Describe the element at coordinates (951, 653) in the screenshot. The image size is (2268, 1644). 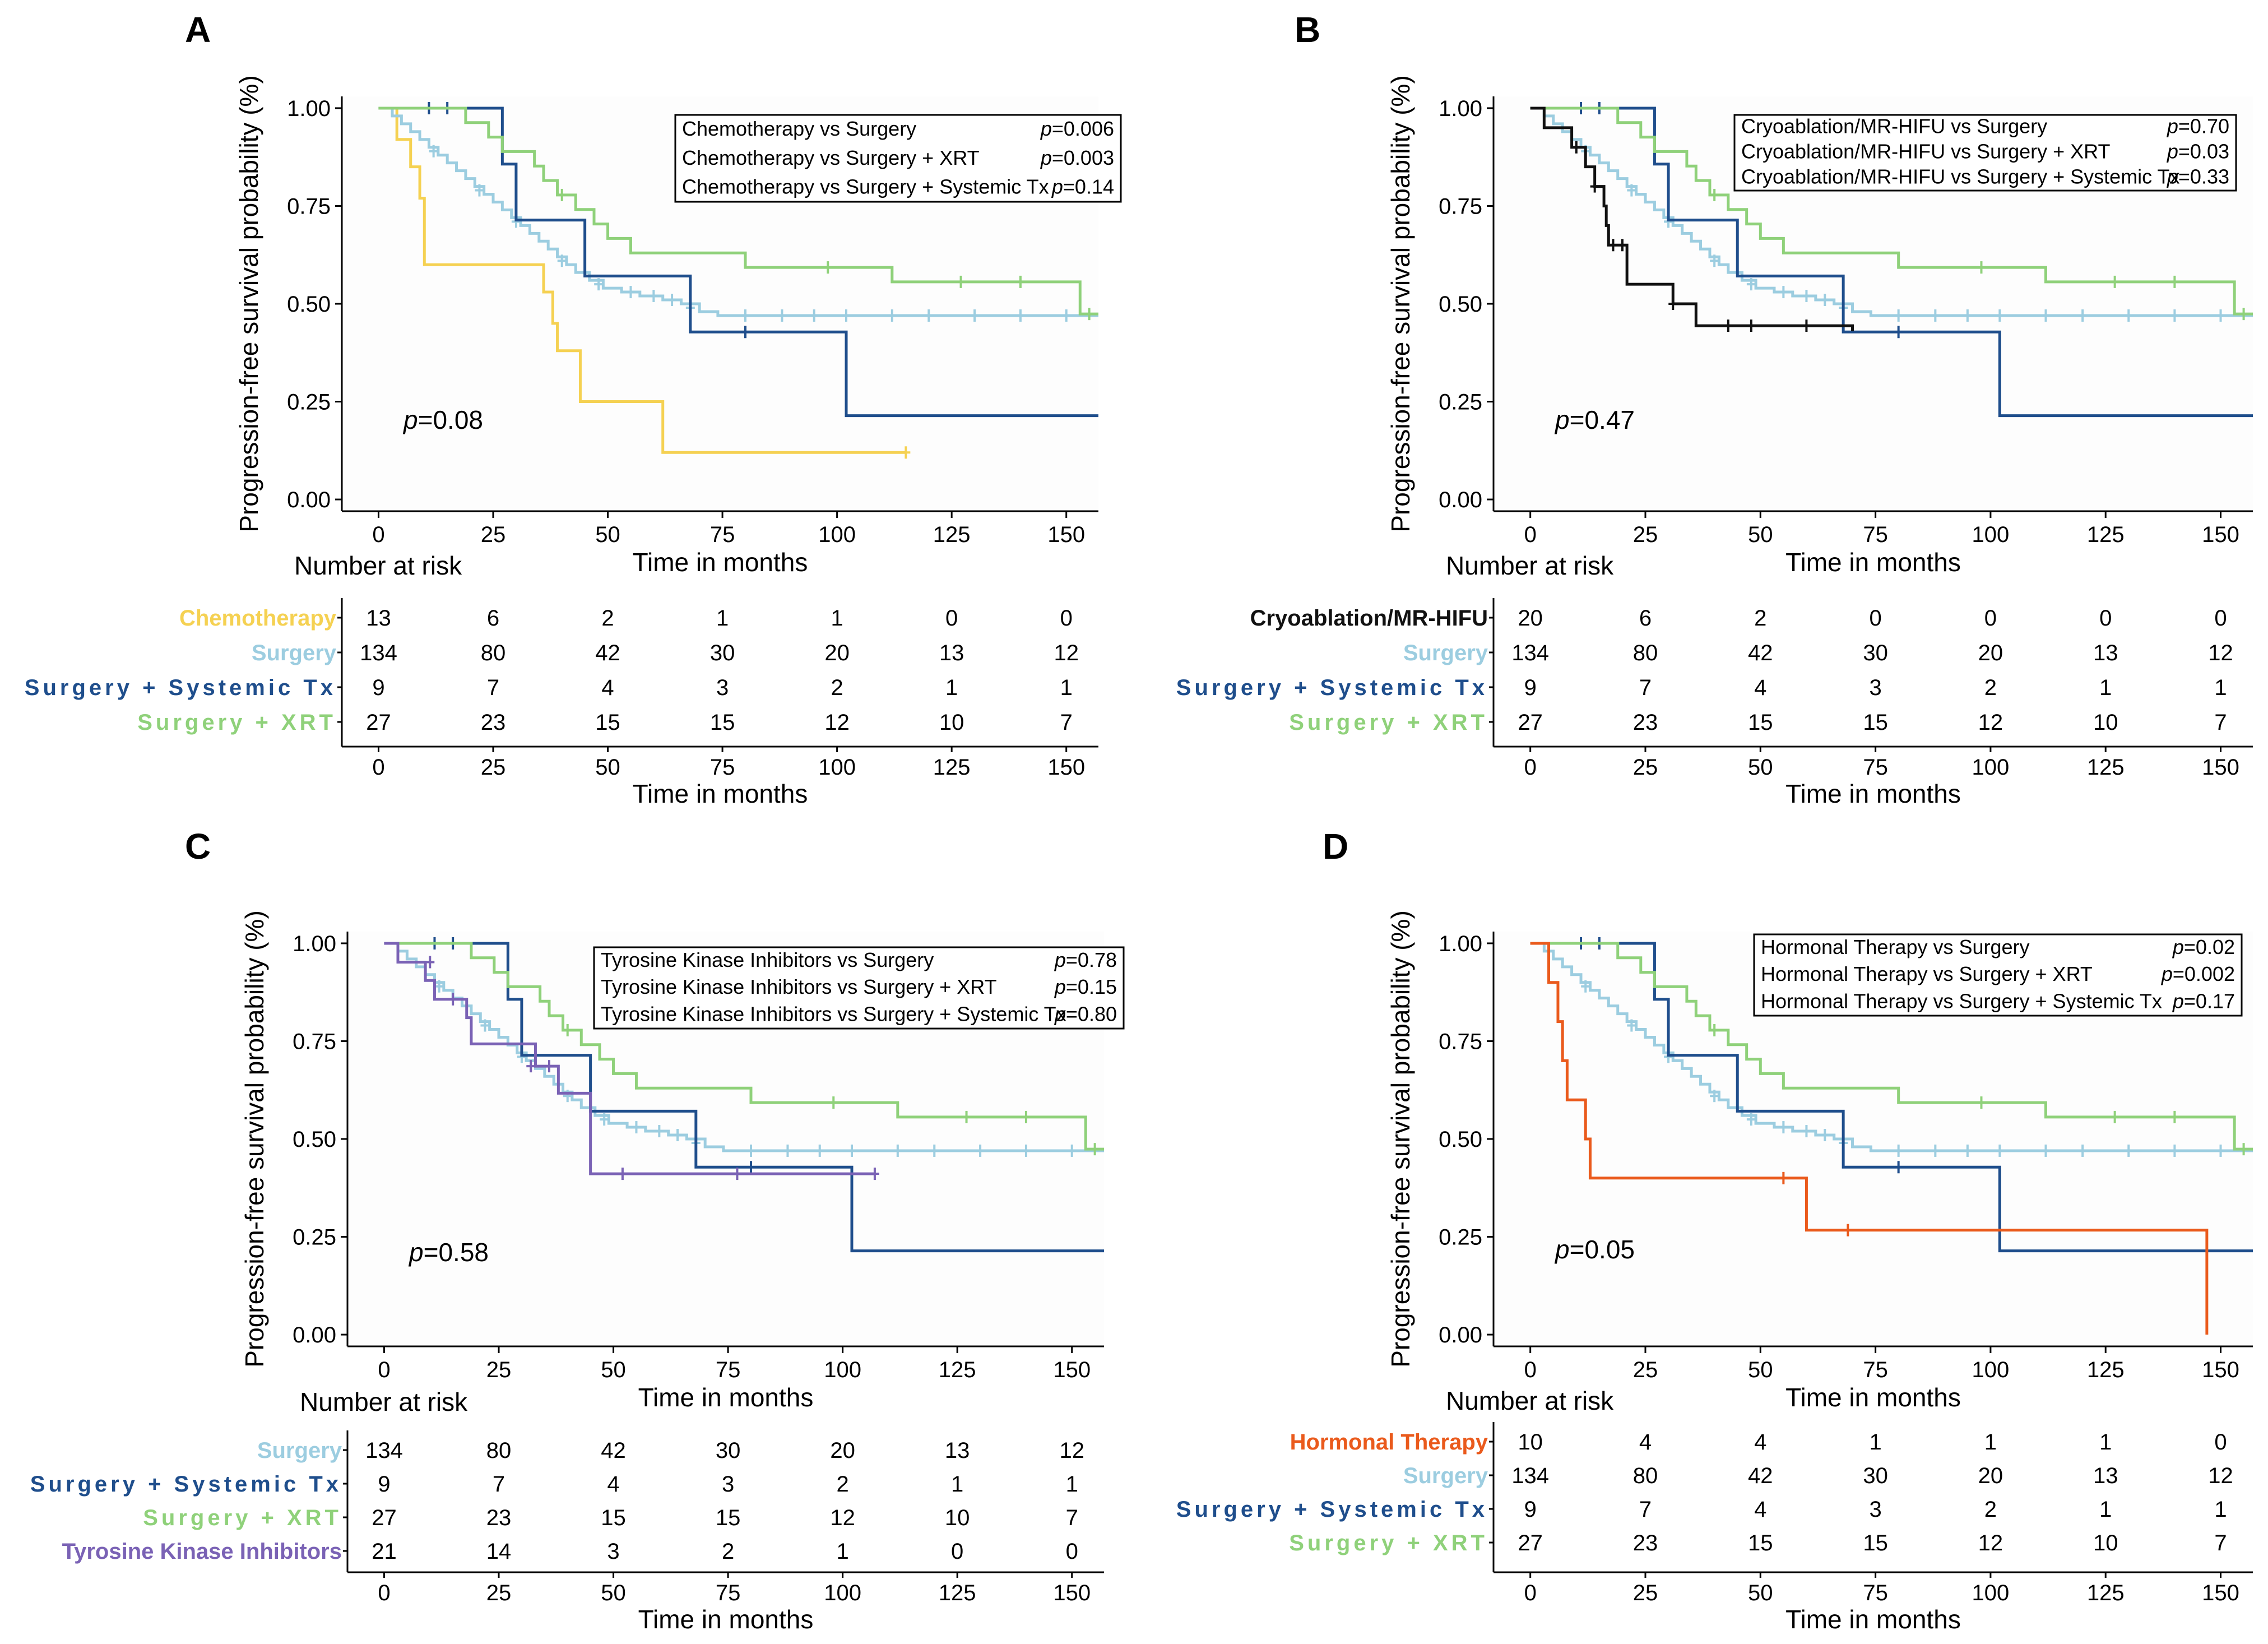
I see `risk-count: 13` at that location.